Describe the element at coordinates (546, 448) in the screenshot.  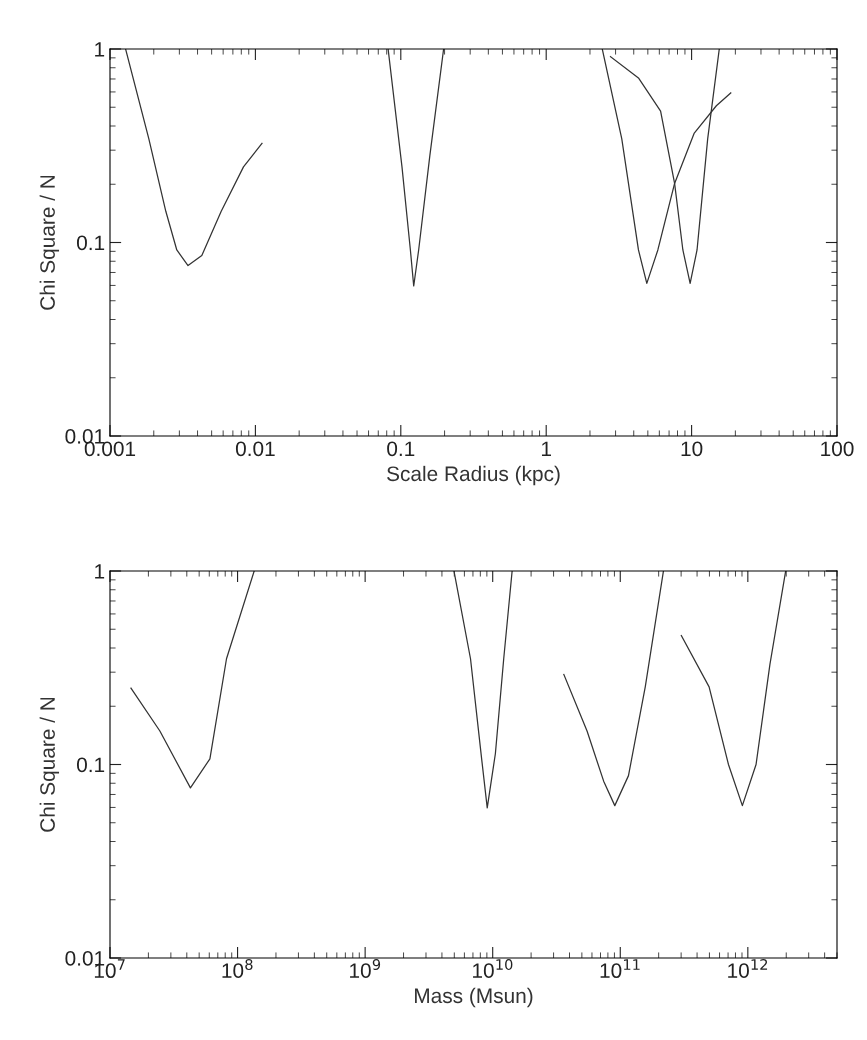
I see `x-tick-label: 1` at that location.